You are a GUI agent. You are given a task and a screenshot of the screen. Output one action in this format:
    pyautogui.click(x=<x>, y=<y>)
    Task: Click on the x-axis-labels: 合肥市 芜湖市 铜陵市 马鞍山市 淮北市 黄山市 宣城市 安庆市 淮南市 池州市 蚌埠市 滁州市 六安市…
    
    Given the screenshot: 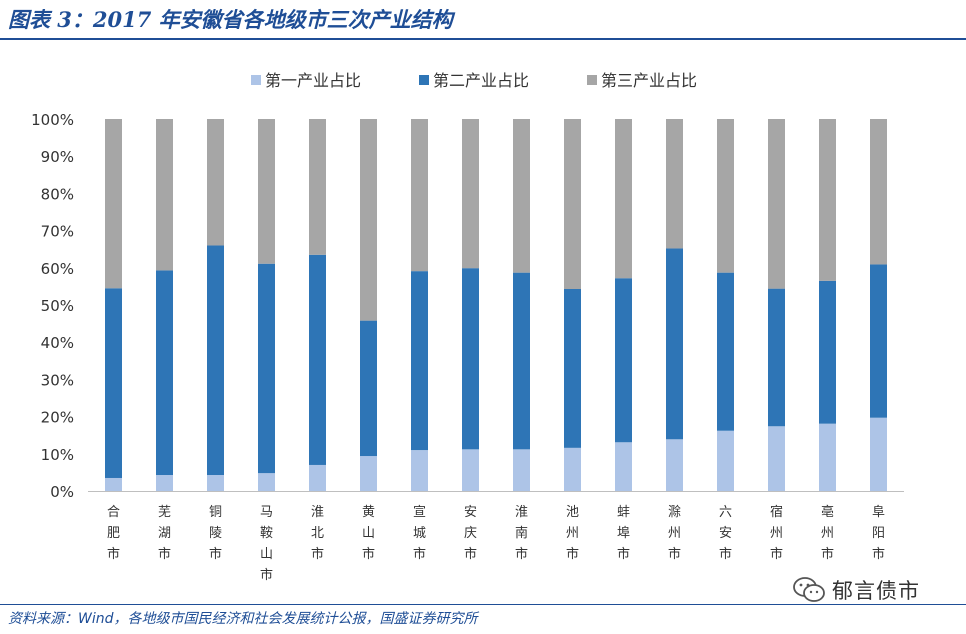 What is the action you would take?
    pyautogui.click(x=496, y=543)
    